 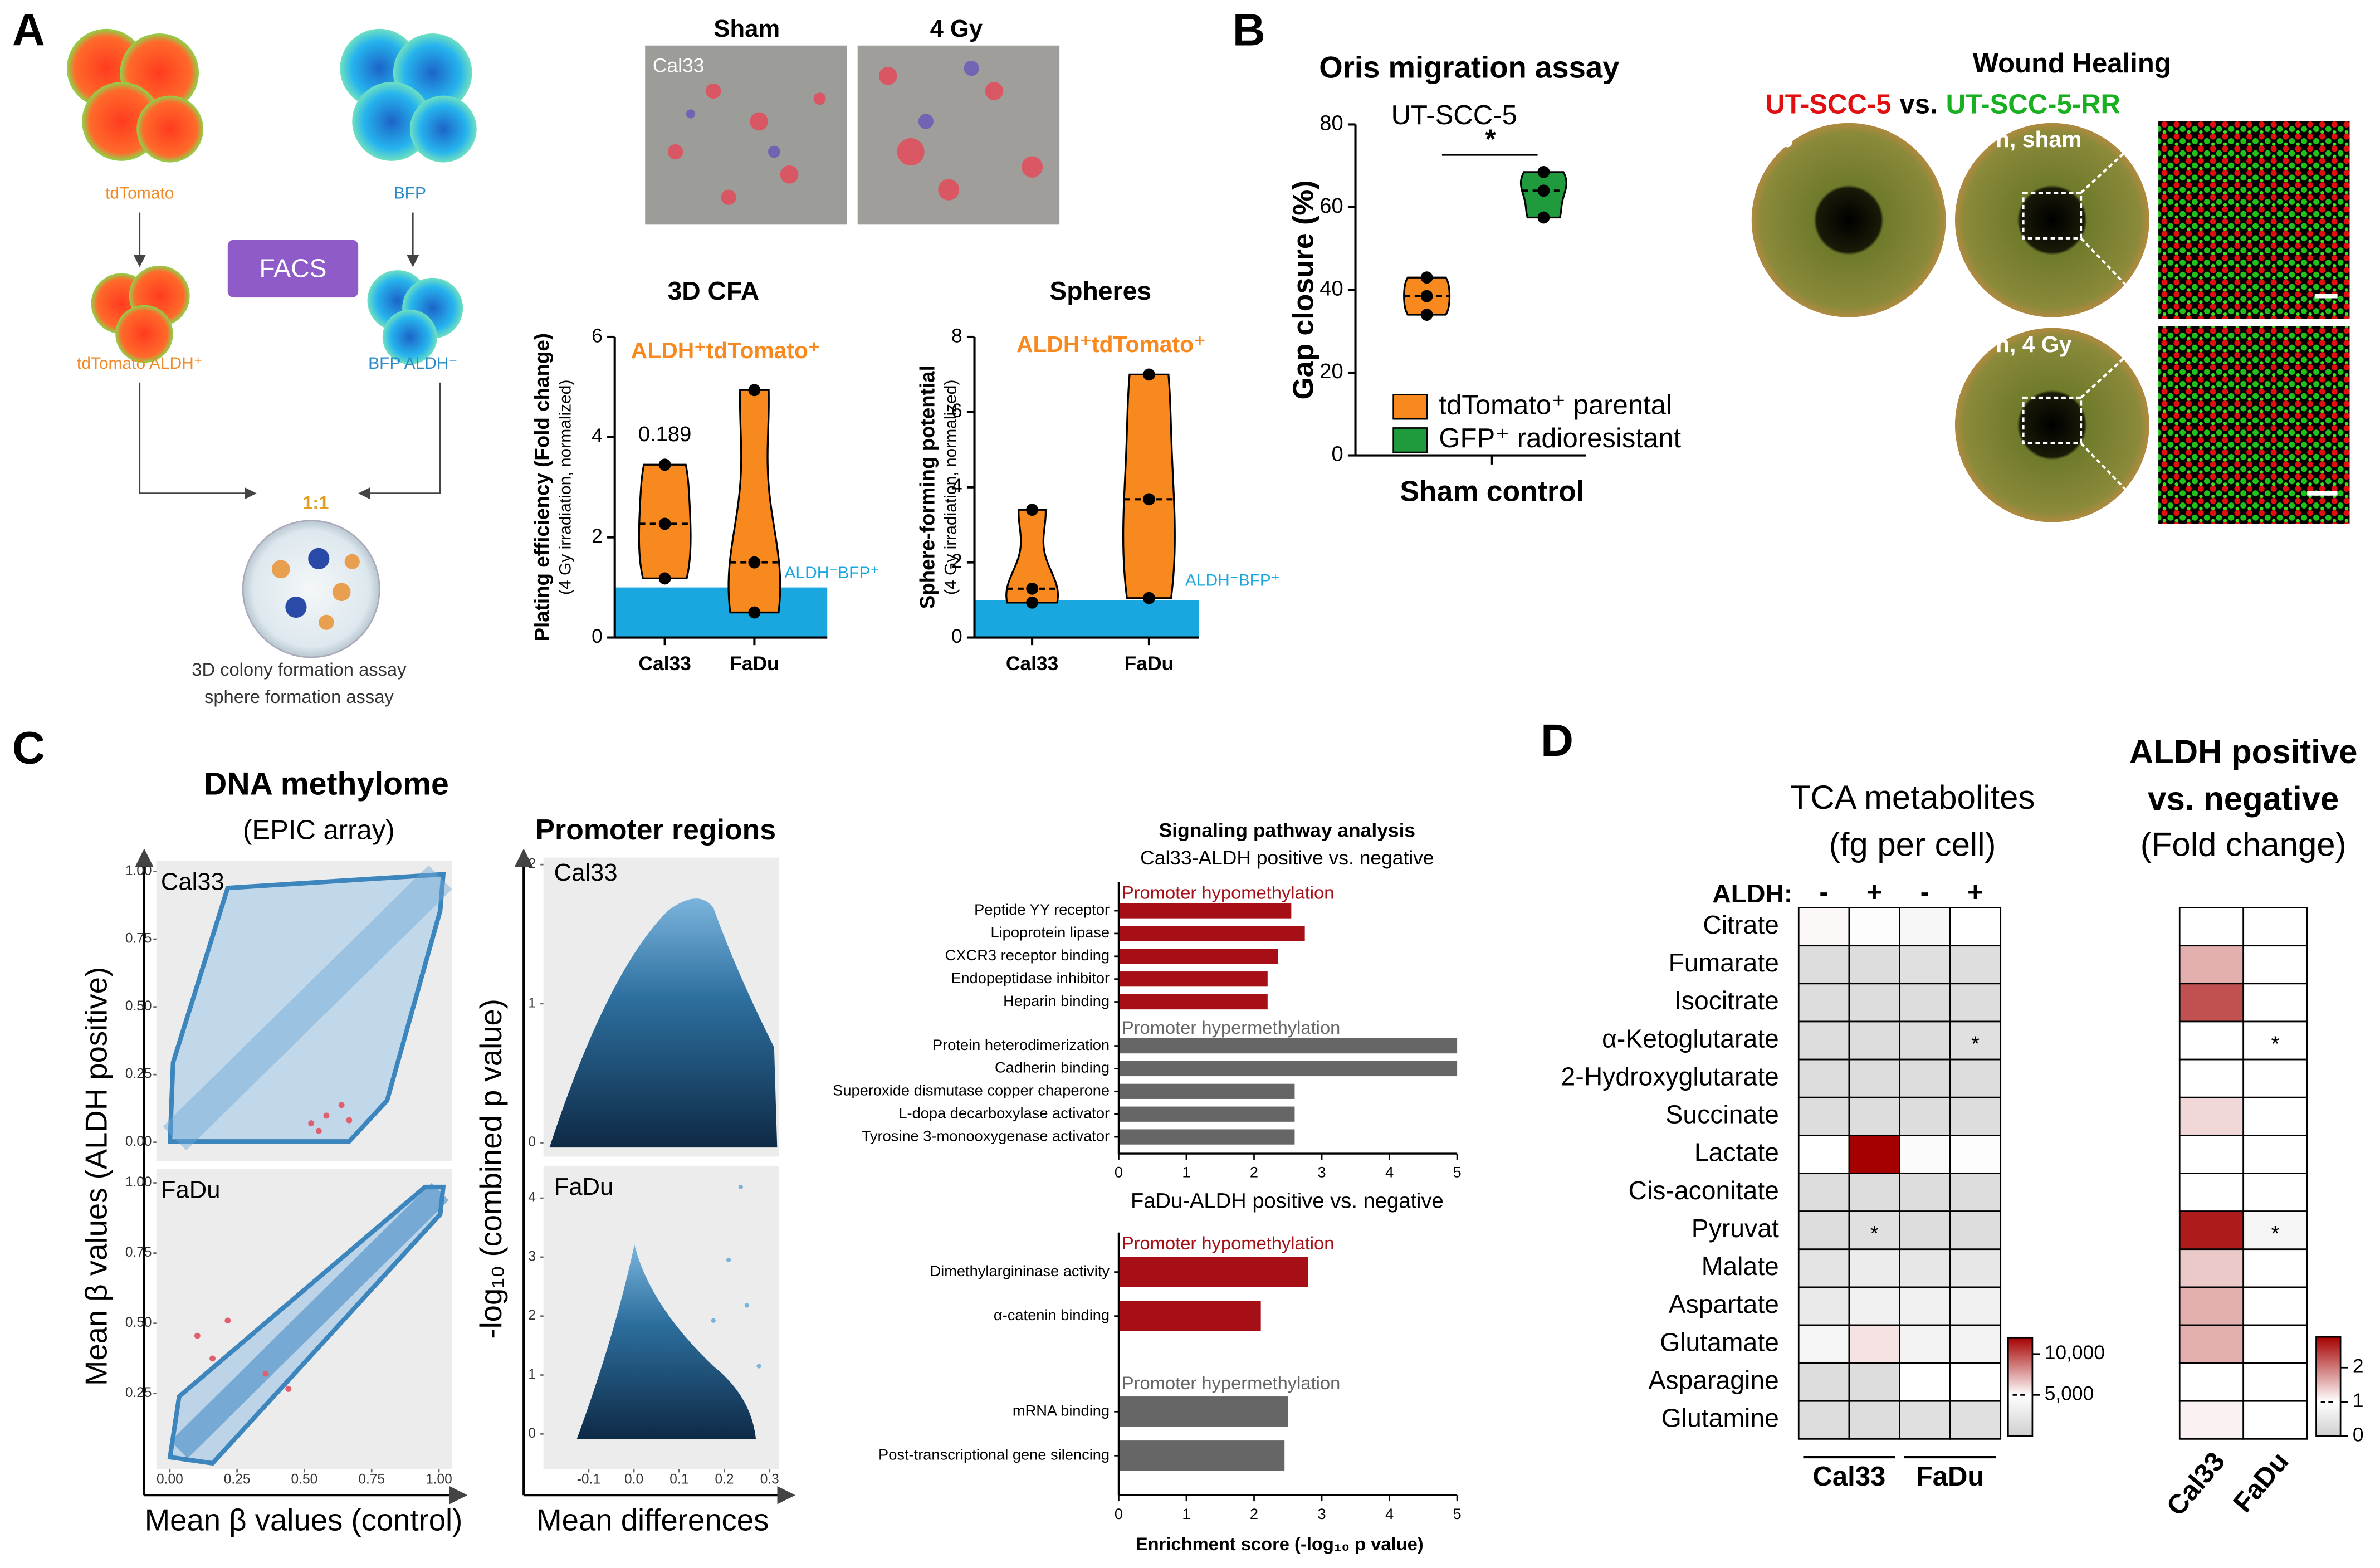 I want to click on image-label: 24 h, sham, so click(x=2022, y=139).